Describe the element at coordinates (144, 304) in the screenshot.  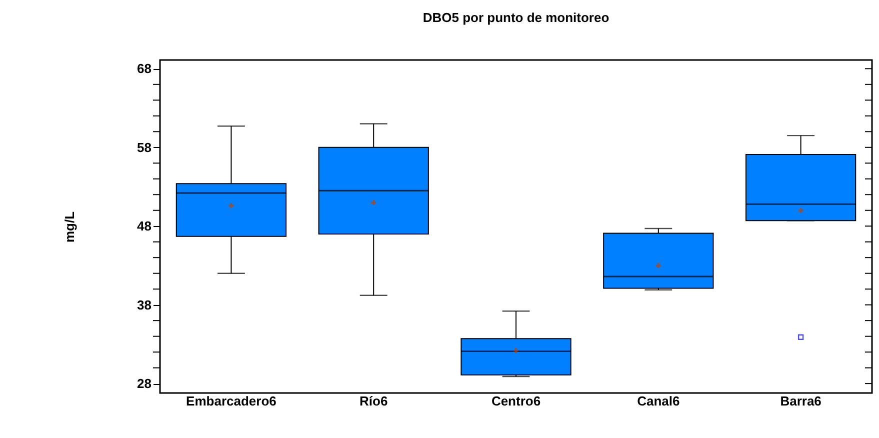
I see `y-tick-label: 38` at that location.